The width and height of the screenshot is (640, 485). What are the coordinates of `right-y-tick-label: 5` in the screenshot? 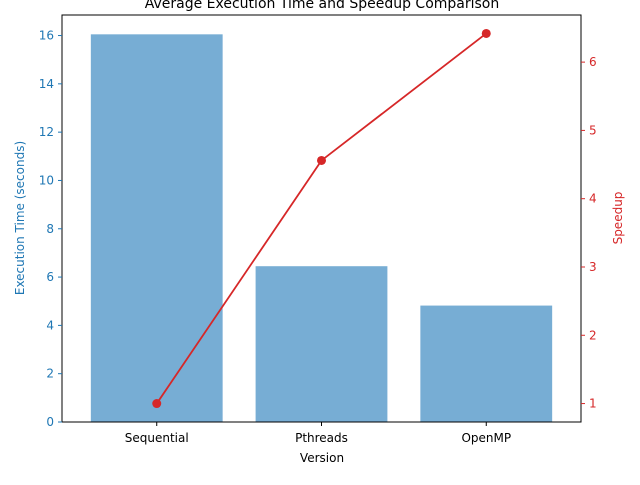 It's located at (593, 130).